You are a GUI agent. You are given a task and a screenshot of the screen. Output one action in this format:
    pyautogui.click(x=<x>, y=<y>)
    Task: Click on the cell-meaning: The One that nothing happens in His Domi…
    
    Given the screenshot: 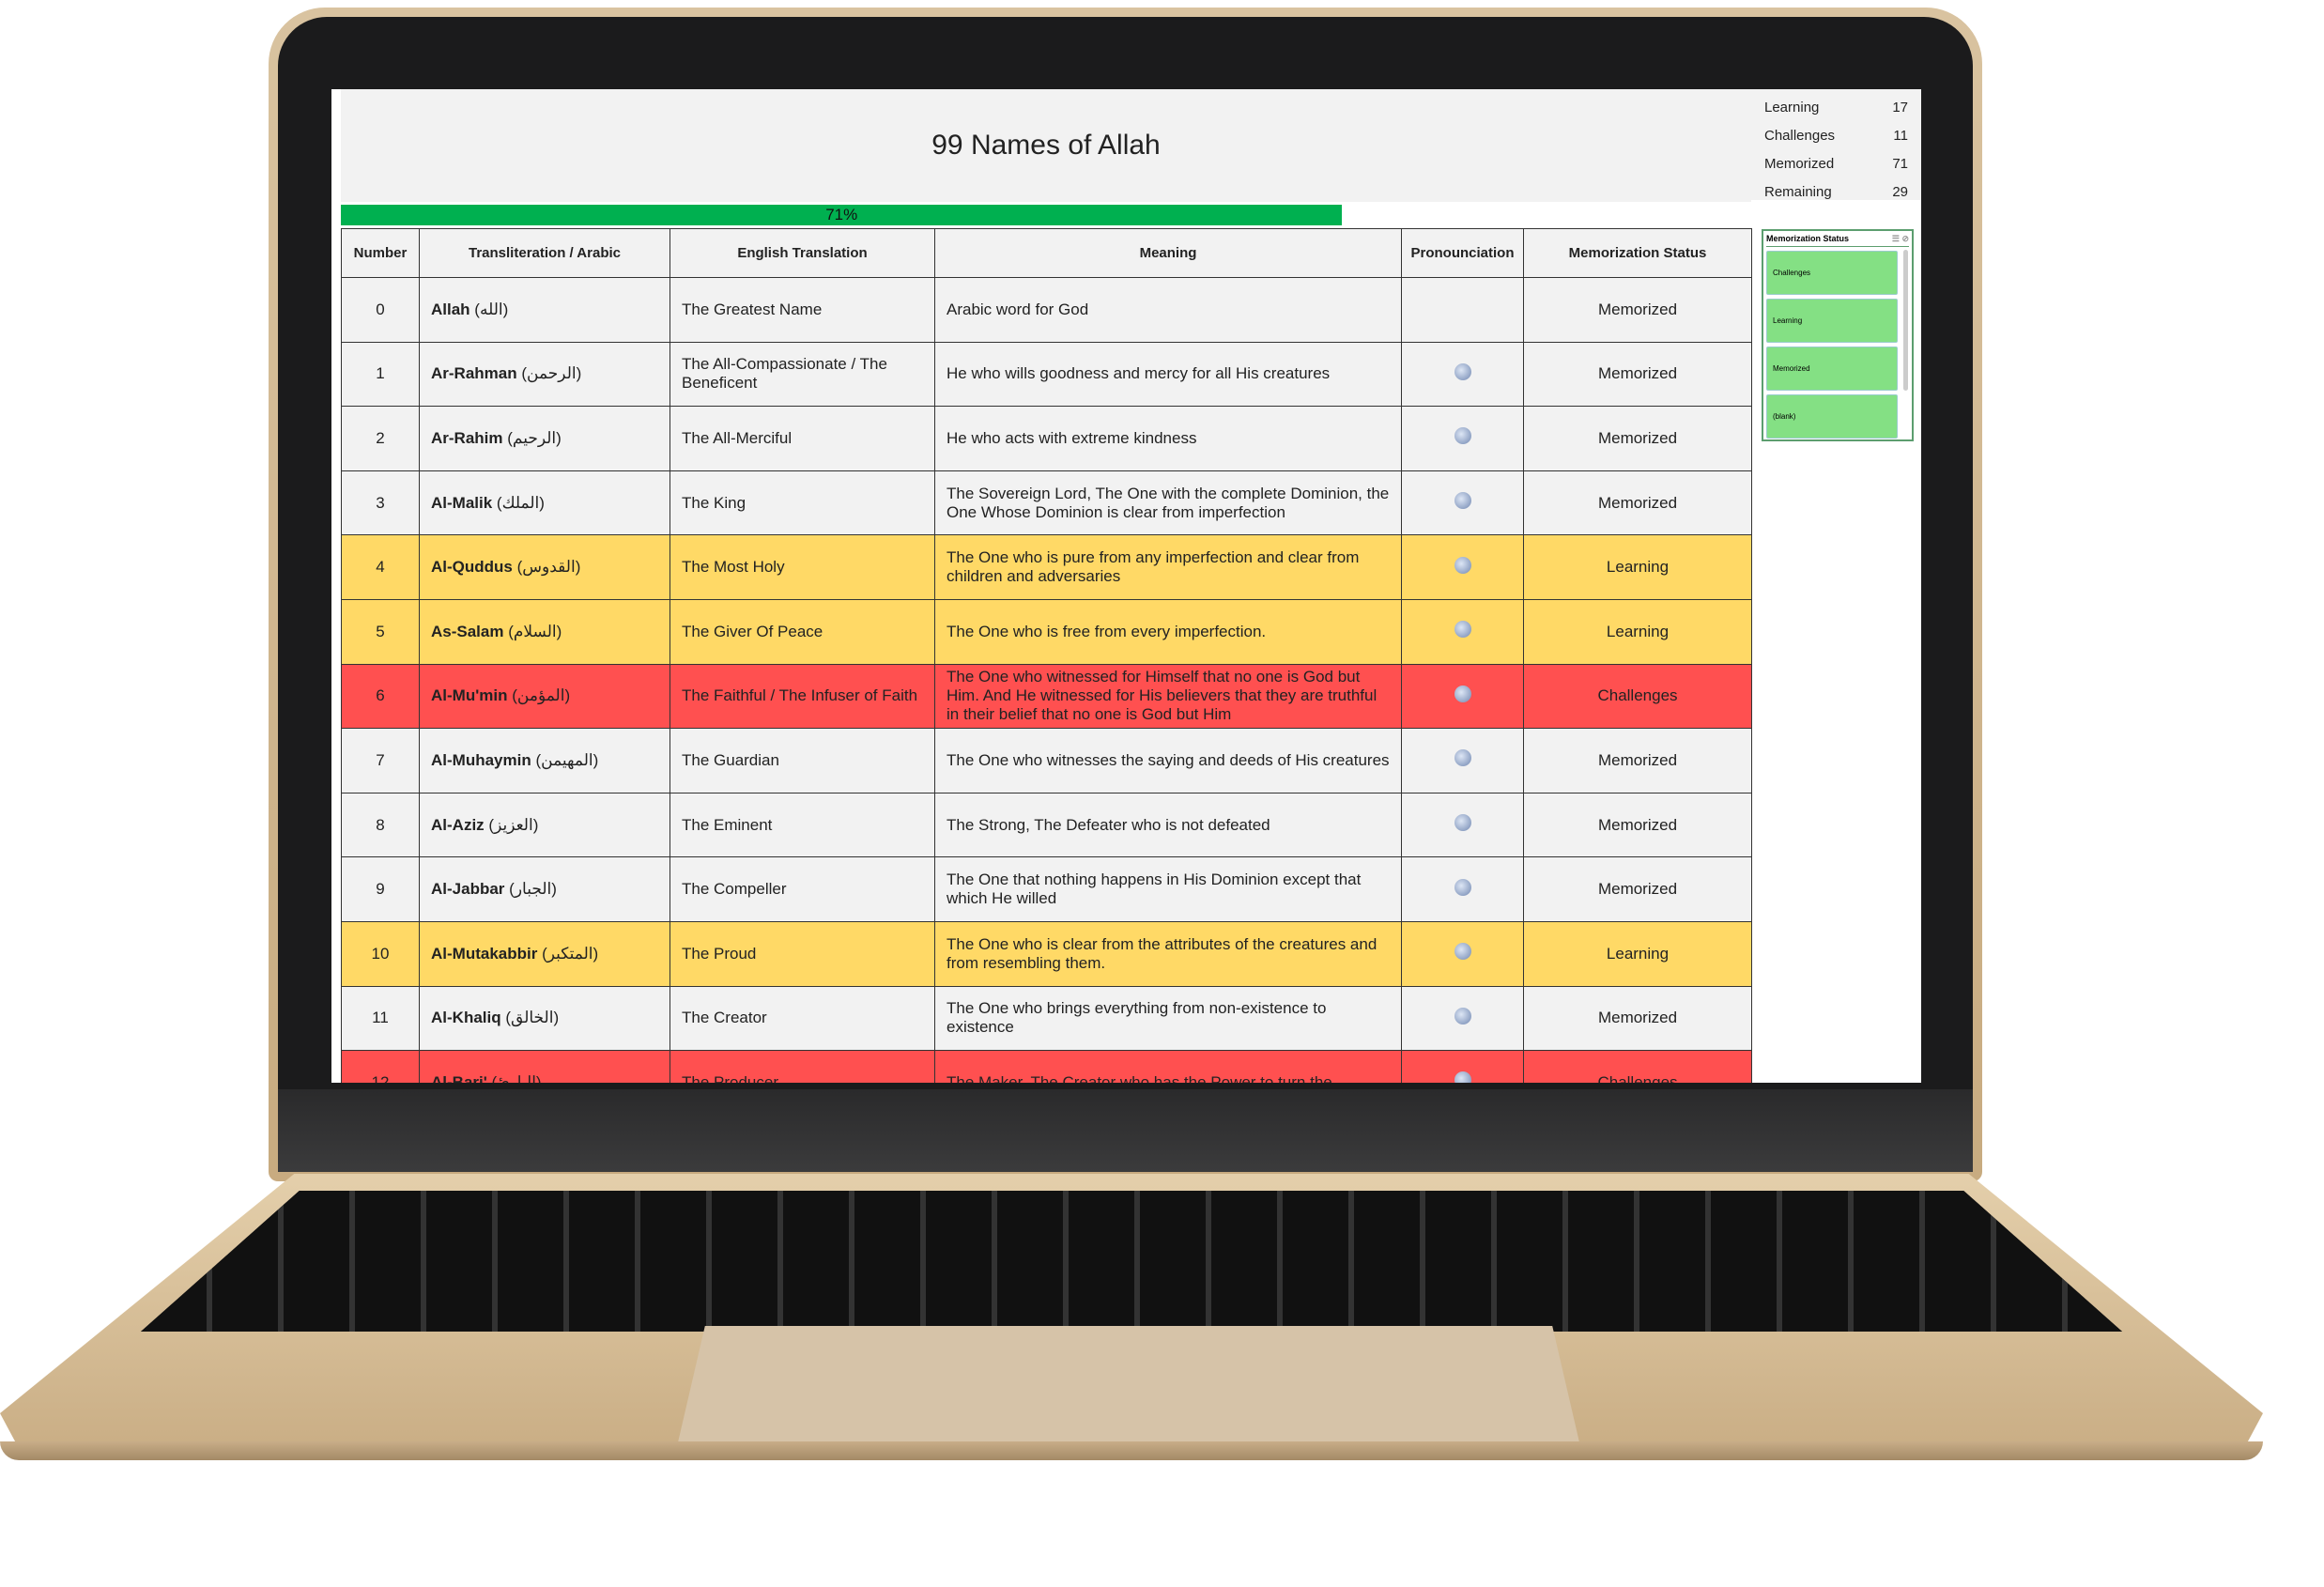 What is the action you would take?
    pyautogui.click(x=1168, y=889)
    